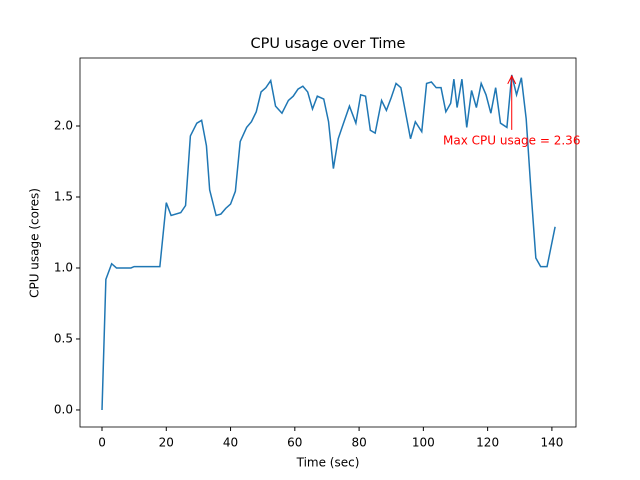 The width and height of the screenshot is (640, 480). I want to click on annotation-text: Max CPU usage = 2.36, so click(511, 140).